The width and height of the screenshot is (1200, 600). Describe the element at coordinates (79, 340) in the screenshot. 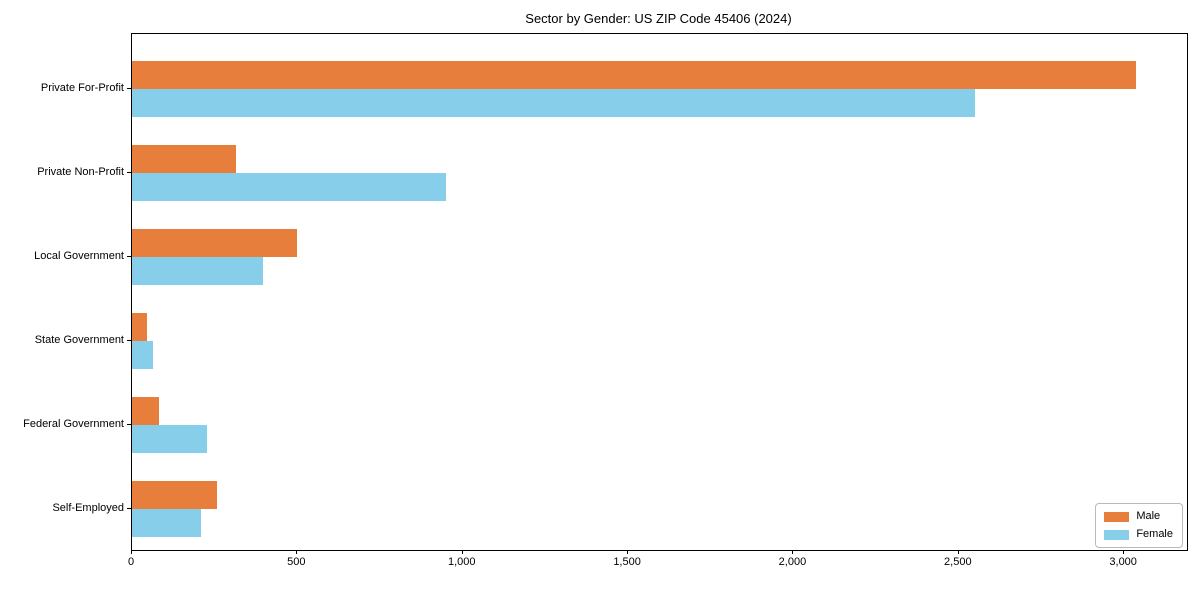

I see `y-tick-label-state-government: State Government` at that location.